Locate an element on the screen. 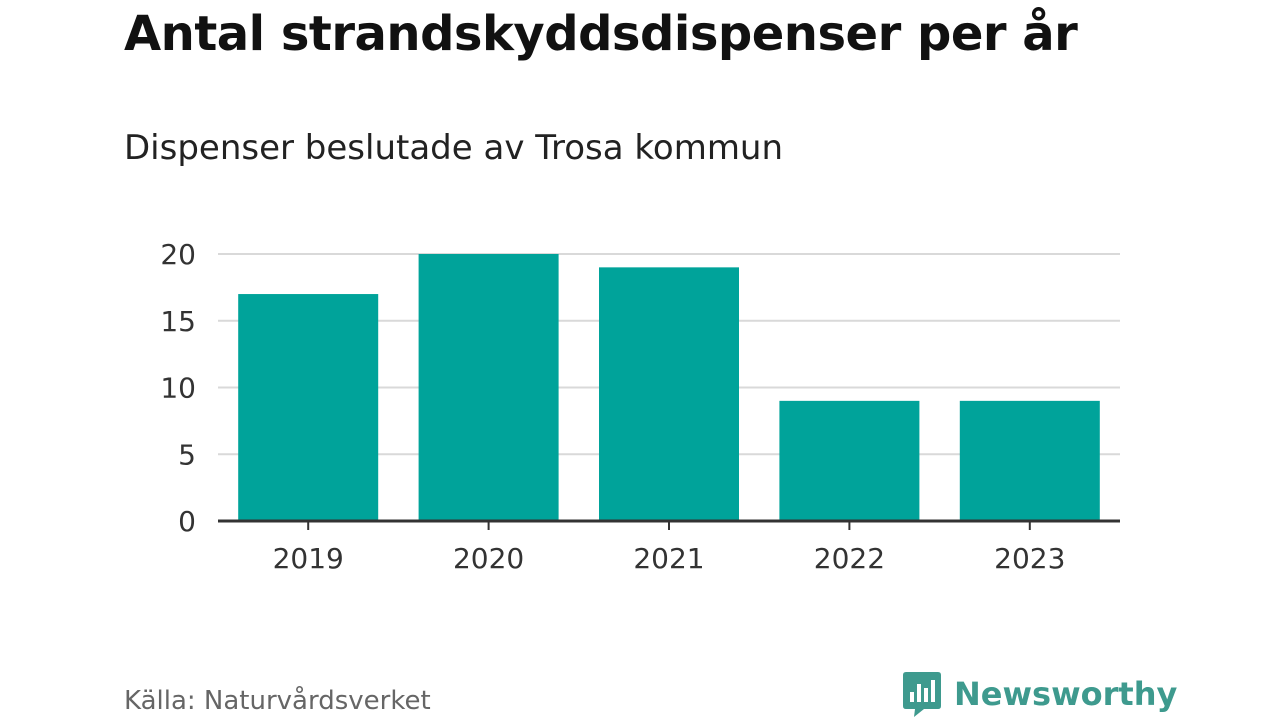 The image size is (1280, 720). chart-subtitle: Dispenser beslutade av Trosa kommun is located at coordinates (454, 148).